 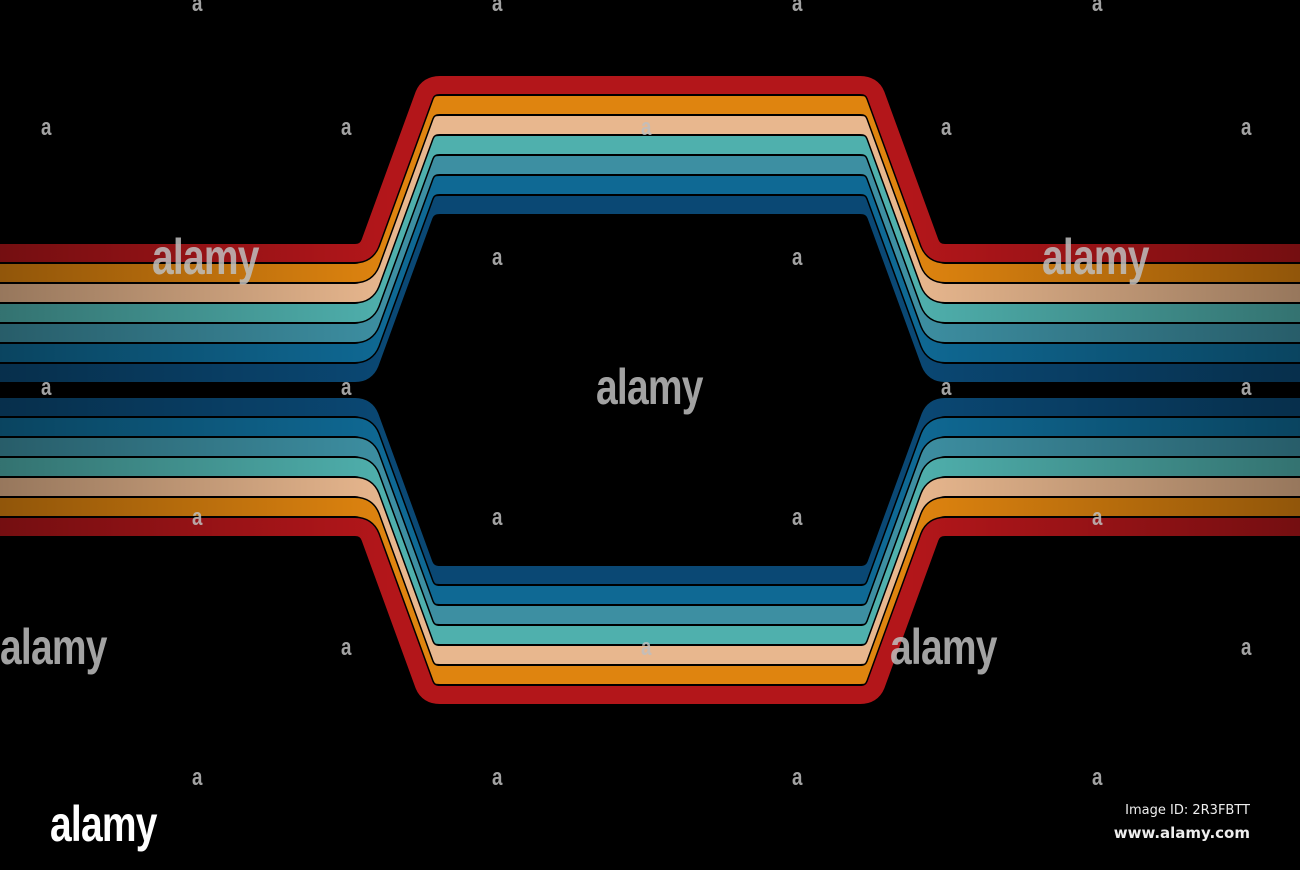 I want to click on site-url: www.alamy.com, so click(x=1181, y=833).